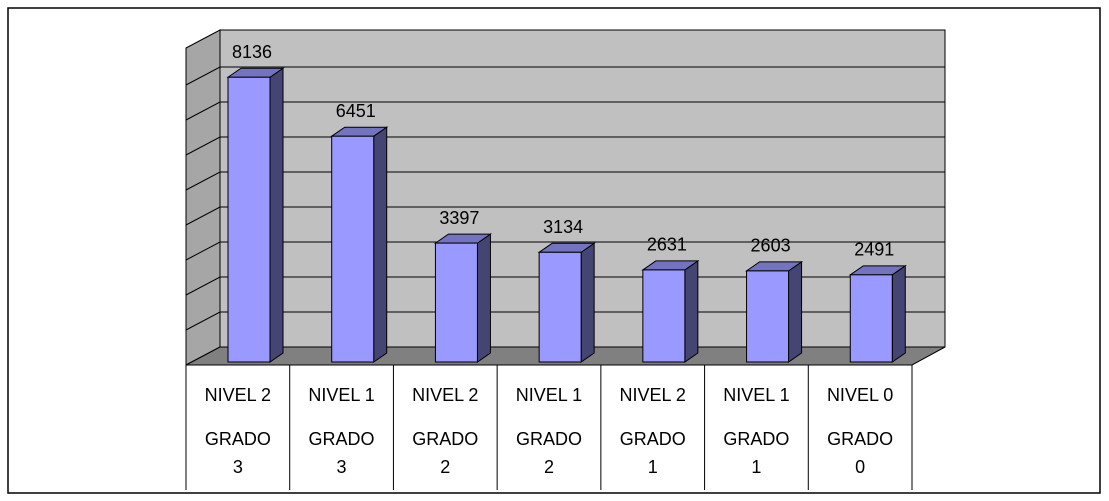 The width and height of the screenshot is (1109, 501). What do you see at coordinates (563, 227) in the screenshot?
I see `data-label: 3134` at bounding box center [563, 227].